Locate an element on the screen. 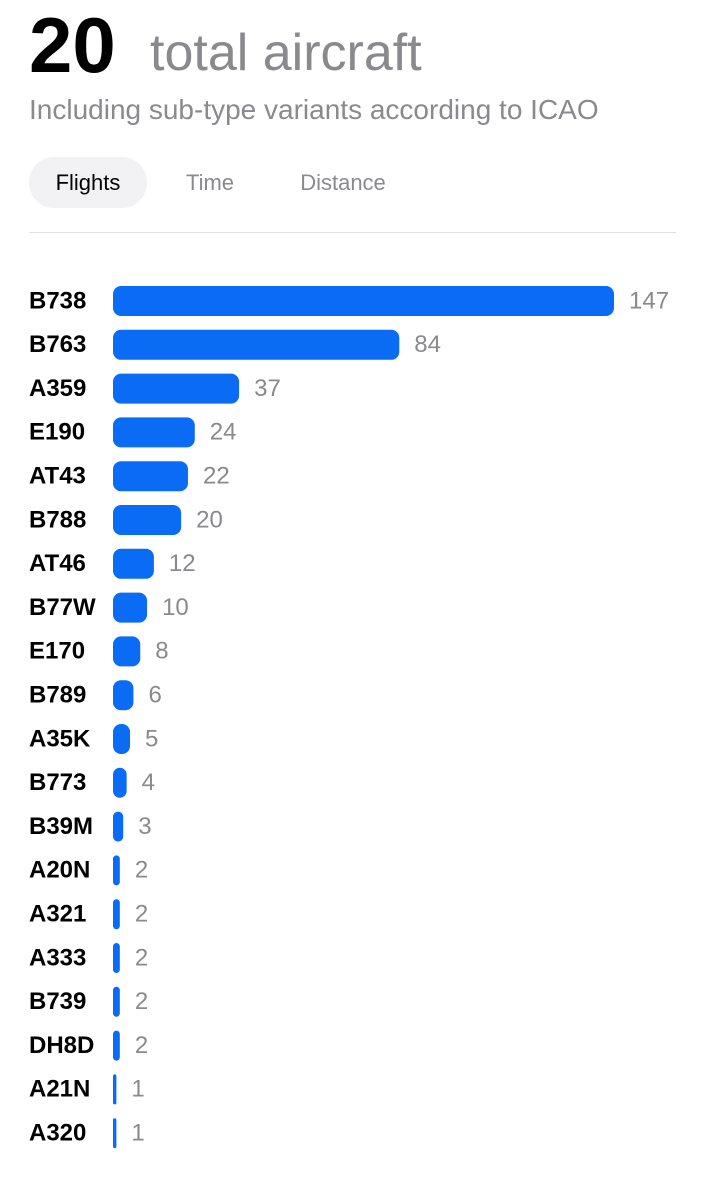 The height and width of the screenshot is (1200, 704). value-label: 24 is located at coordinates (223, 432).